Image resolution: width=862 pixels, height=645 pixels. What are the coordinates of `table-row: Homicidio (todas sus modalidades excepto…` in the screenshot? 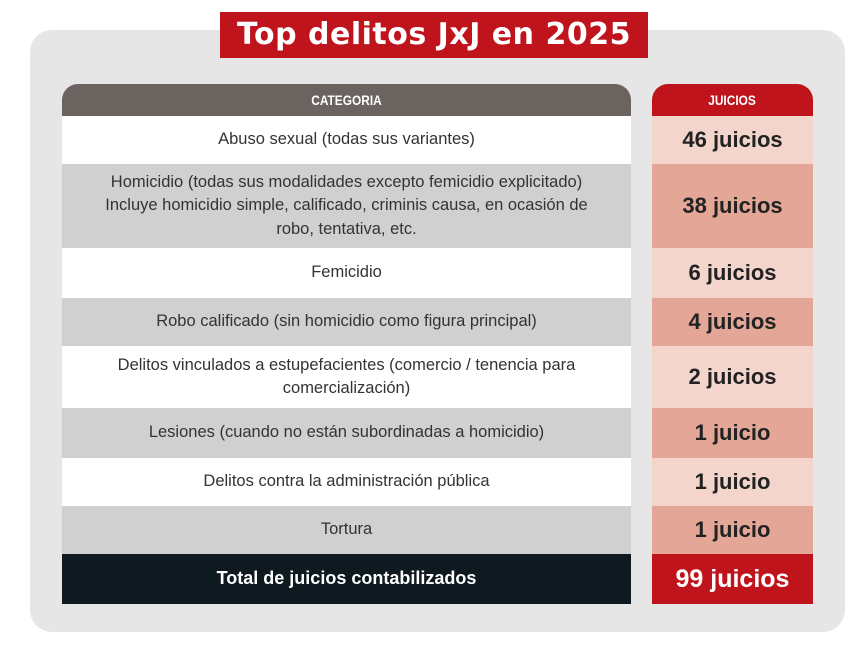 It's located at (437, 206).